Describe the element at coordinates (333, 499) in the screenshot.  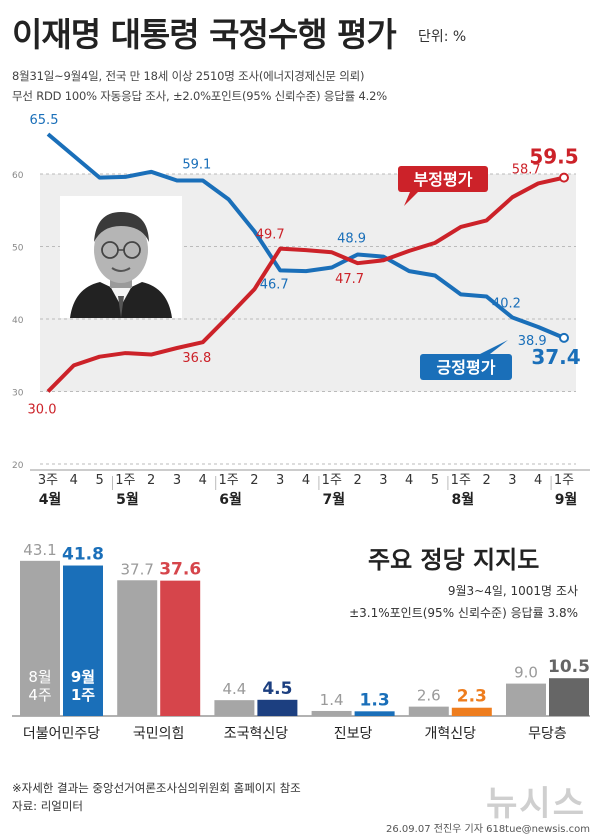
I see `month-label: 7월` at that location.